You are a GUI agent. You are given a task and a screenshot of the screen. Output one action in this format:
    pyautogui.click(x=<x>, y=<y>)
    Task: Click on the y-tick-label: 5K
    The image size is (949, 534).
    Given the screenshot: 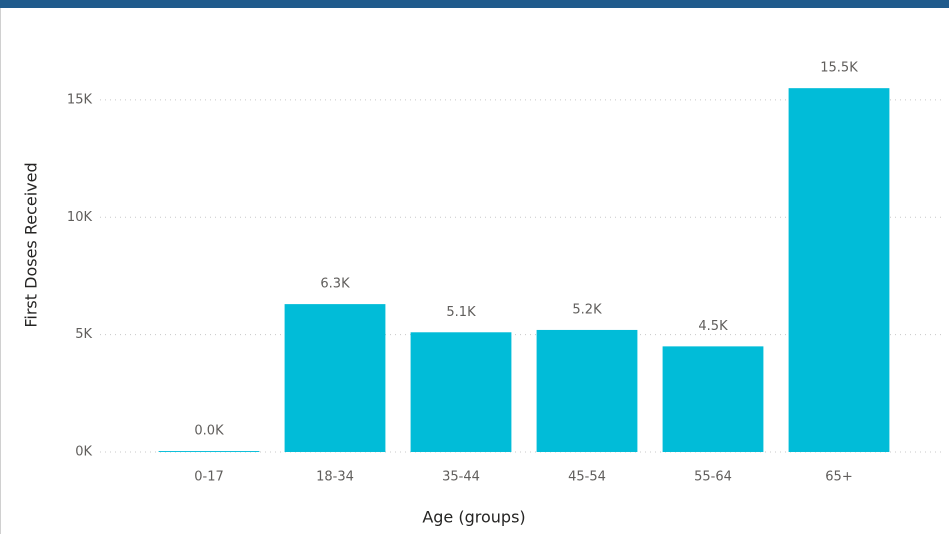 What is the action you would take?
    pyautogui.click(x=83, y=334)
    